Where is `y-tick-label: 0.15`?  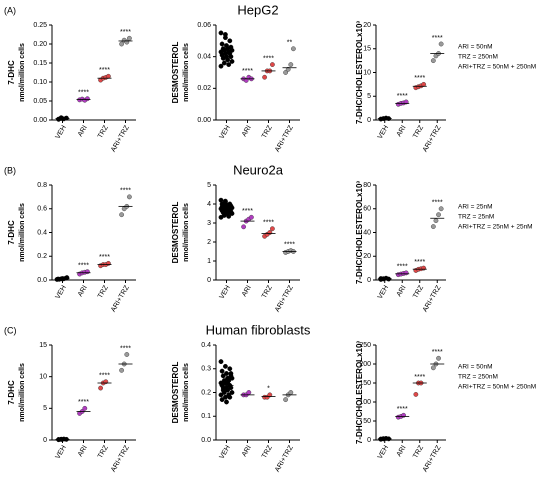
y-tick-label: 0.15 is located at coordinates (40, 63).